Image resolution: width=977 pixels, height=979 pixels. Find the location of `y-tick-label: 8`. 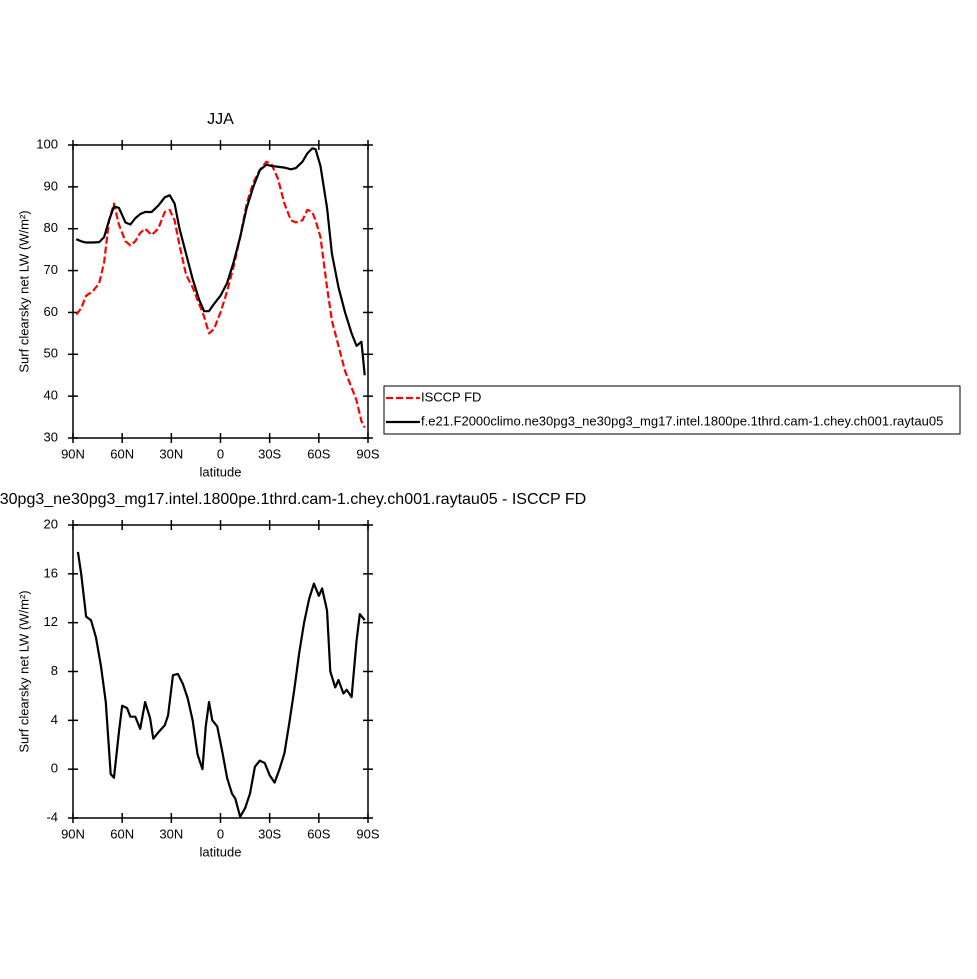

y-tick-label: 8 is located at coordinates (54, 670).